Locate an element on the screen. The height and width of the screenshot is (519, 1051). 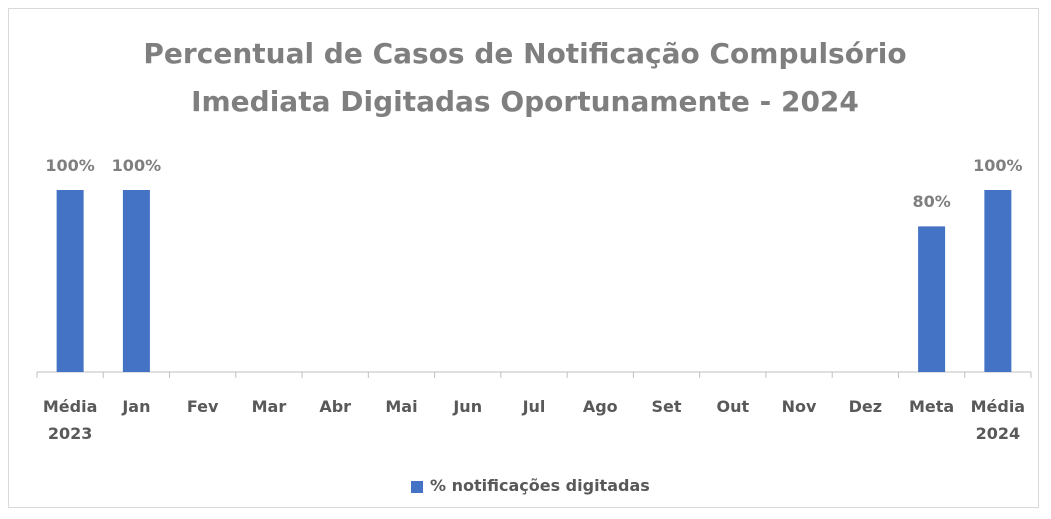
x-tick-label: Média 2023 is located at coordinates (70, 420).